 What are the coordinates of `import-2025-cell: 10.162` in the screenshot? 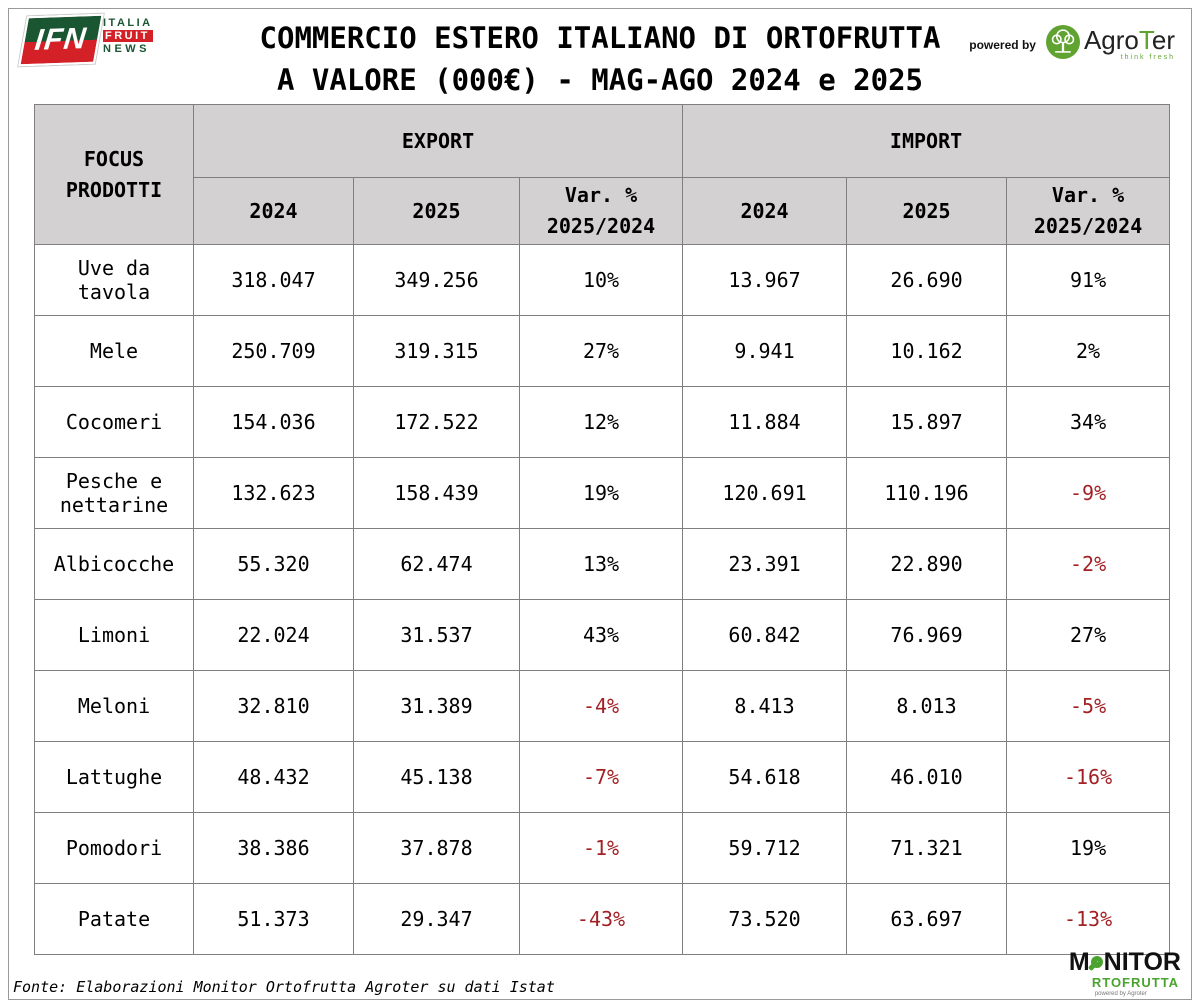 It's located at (927, 351).